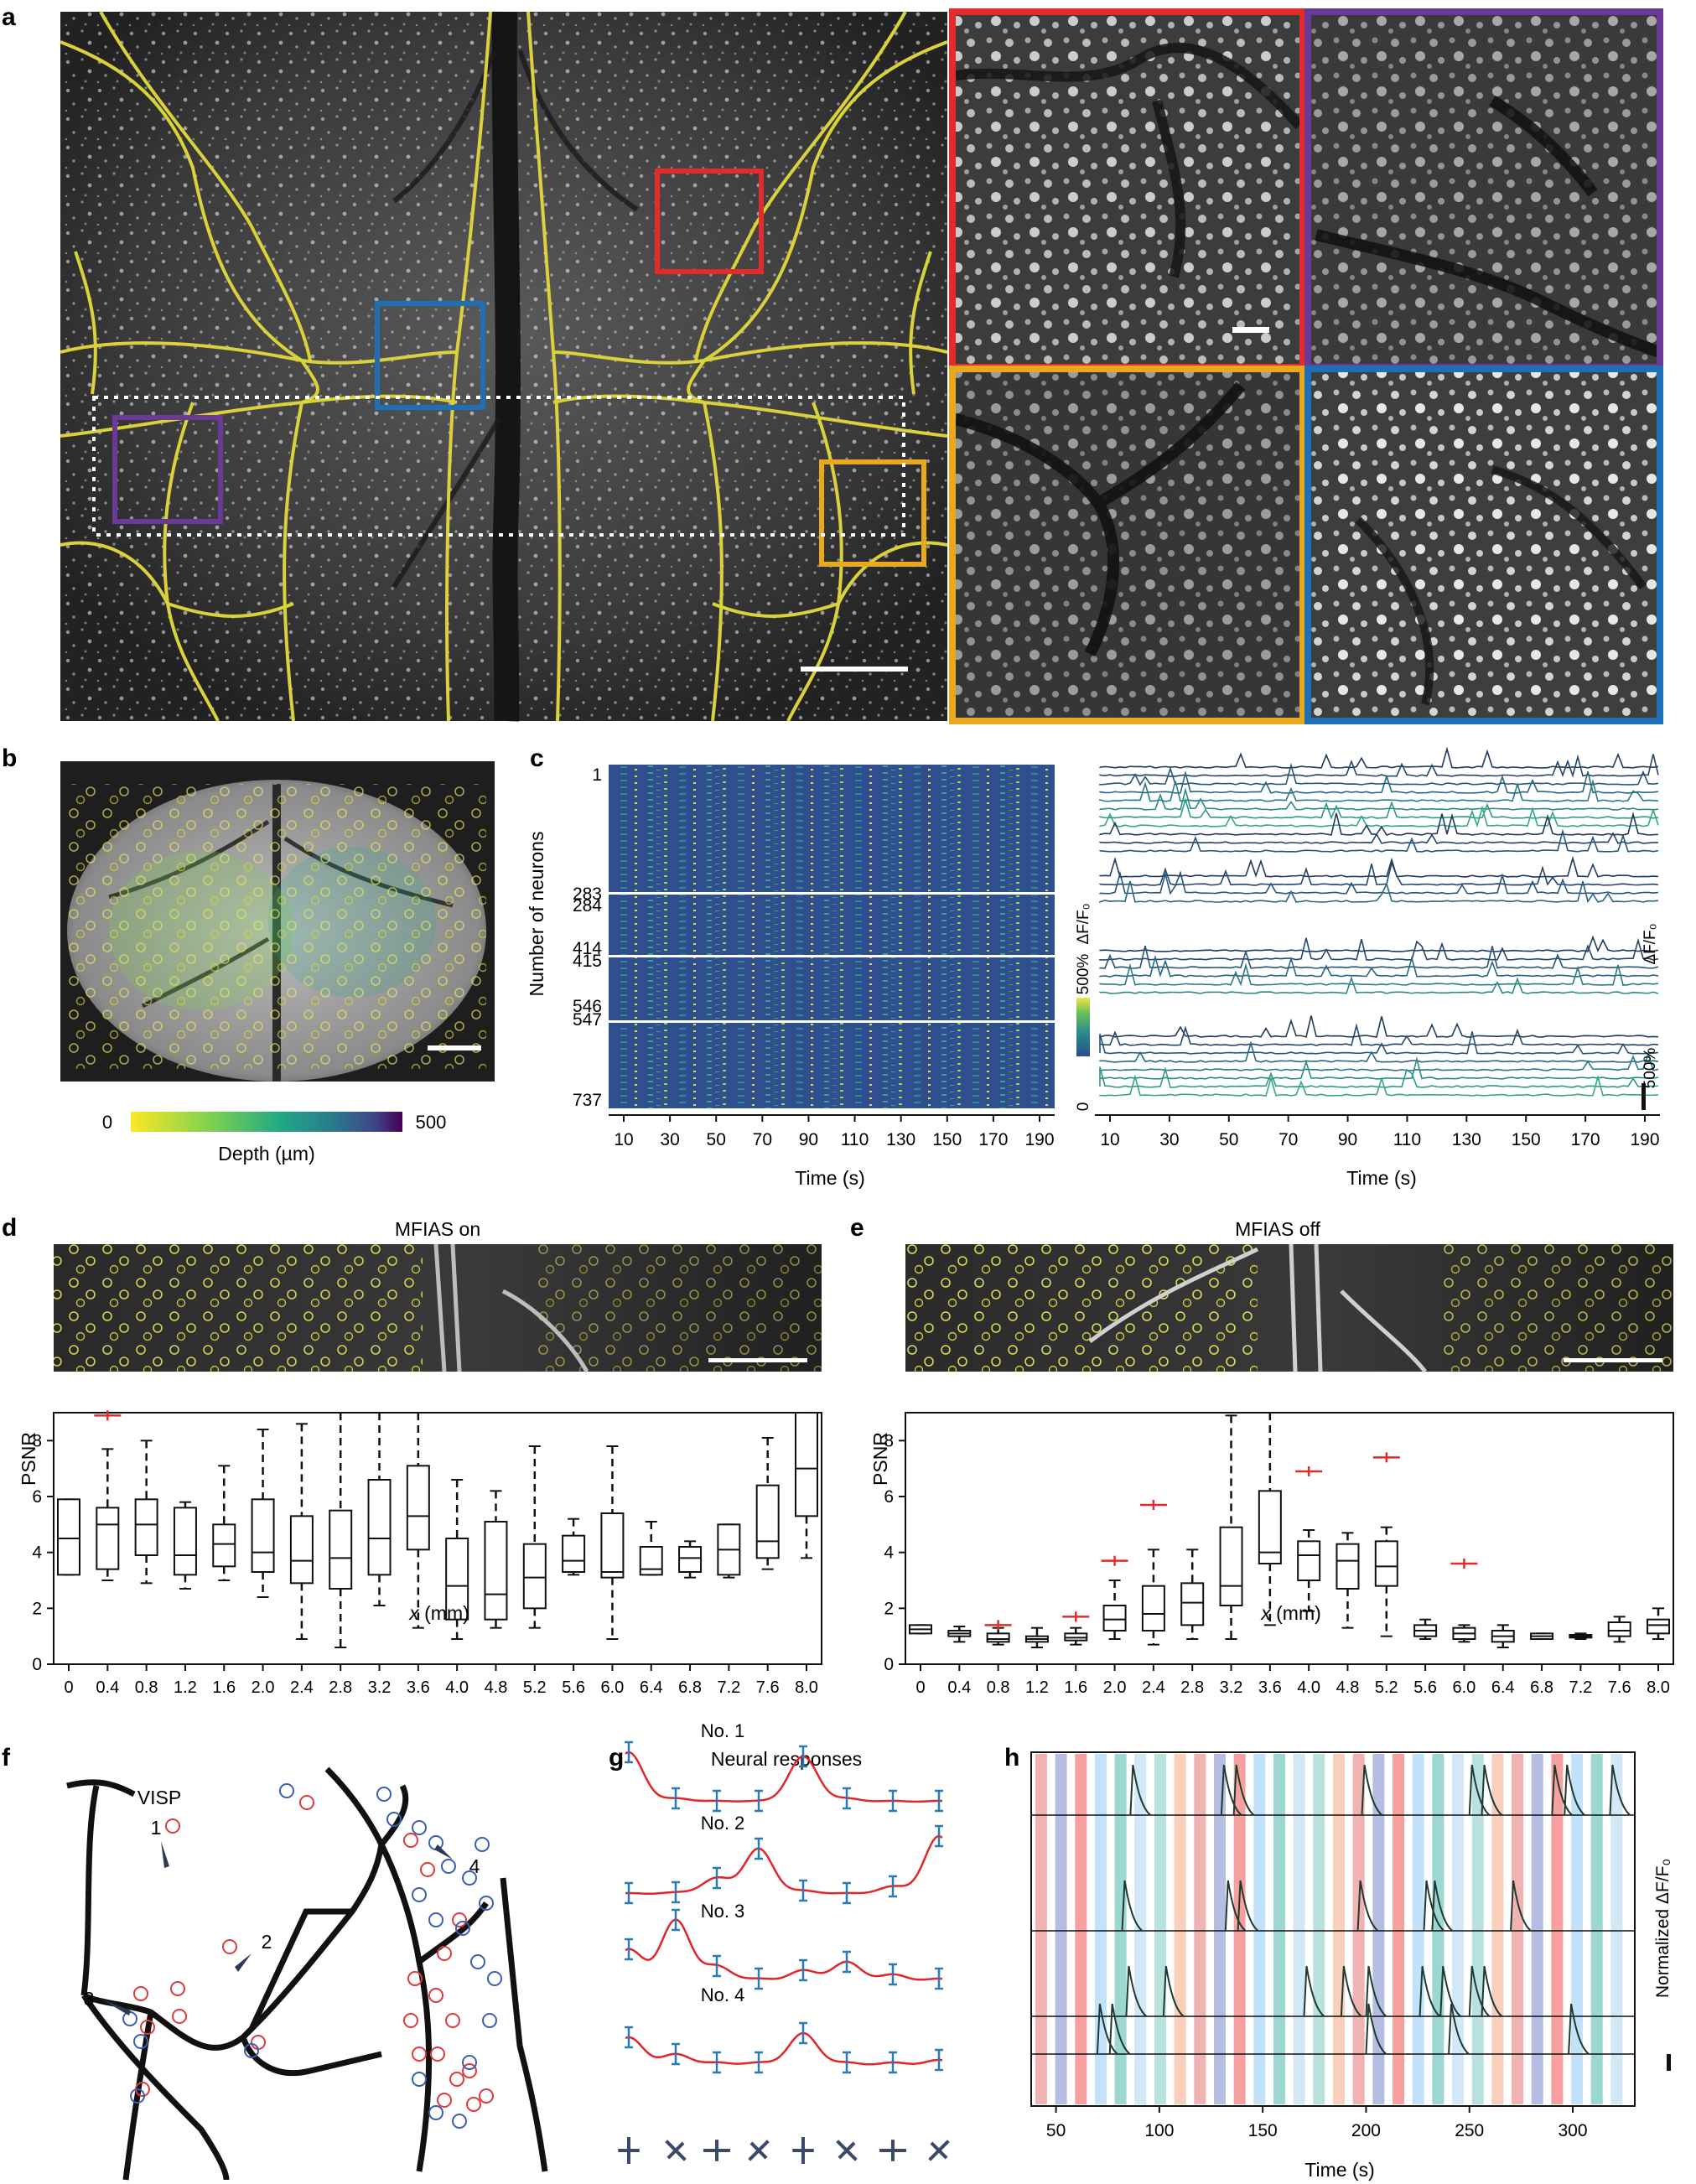  What do you see at coordinates (998, 1687) in the screenshot?
I see `x-tick-label: 0.8` at bounding box center [998, 1687].